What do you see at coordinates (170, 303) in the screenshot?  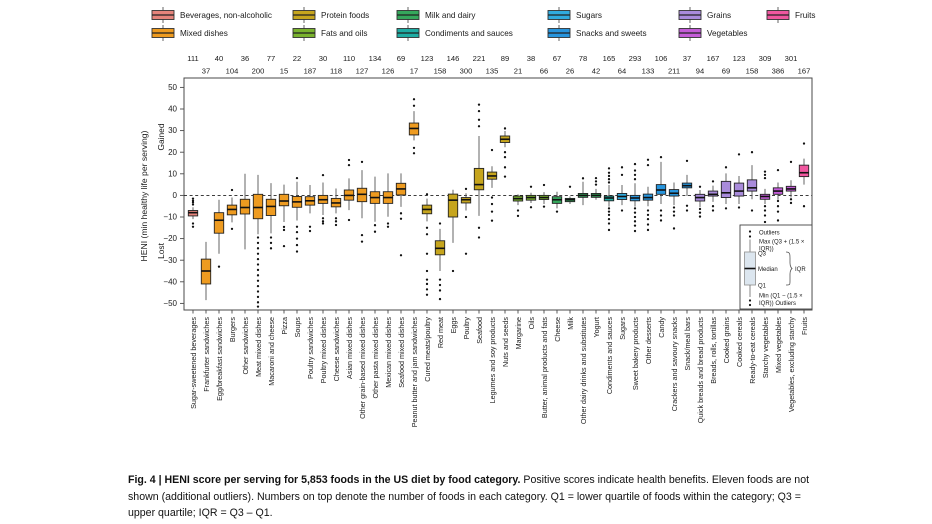 I see `y-tick-label: −50` at bounding box center [170, 303].